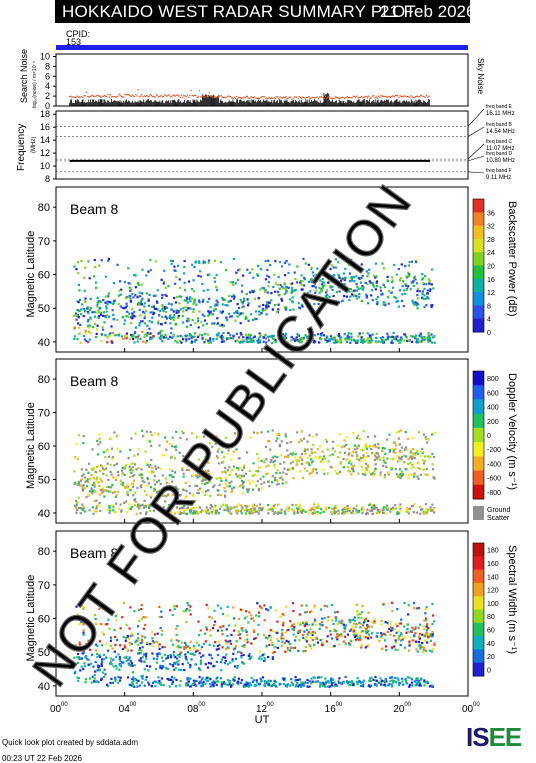  What do you see at coordinates (45, 56) in the screenshot?
I see `noise-ytick-label: 10` at bounding box center [45, 56].